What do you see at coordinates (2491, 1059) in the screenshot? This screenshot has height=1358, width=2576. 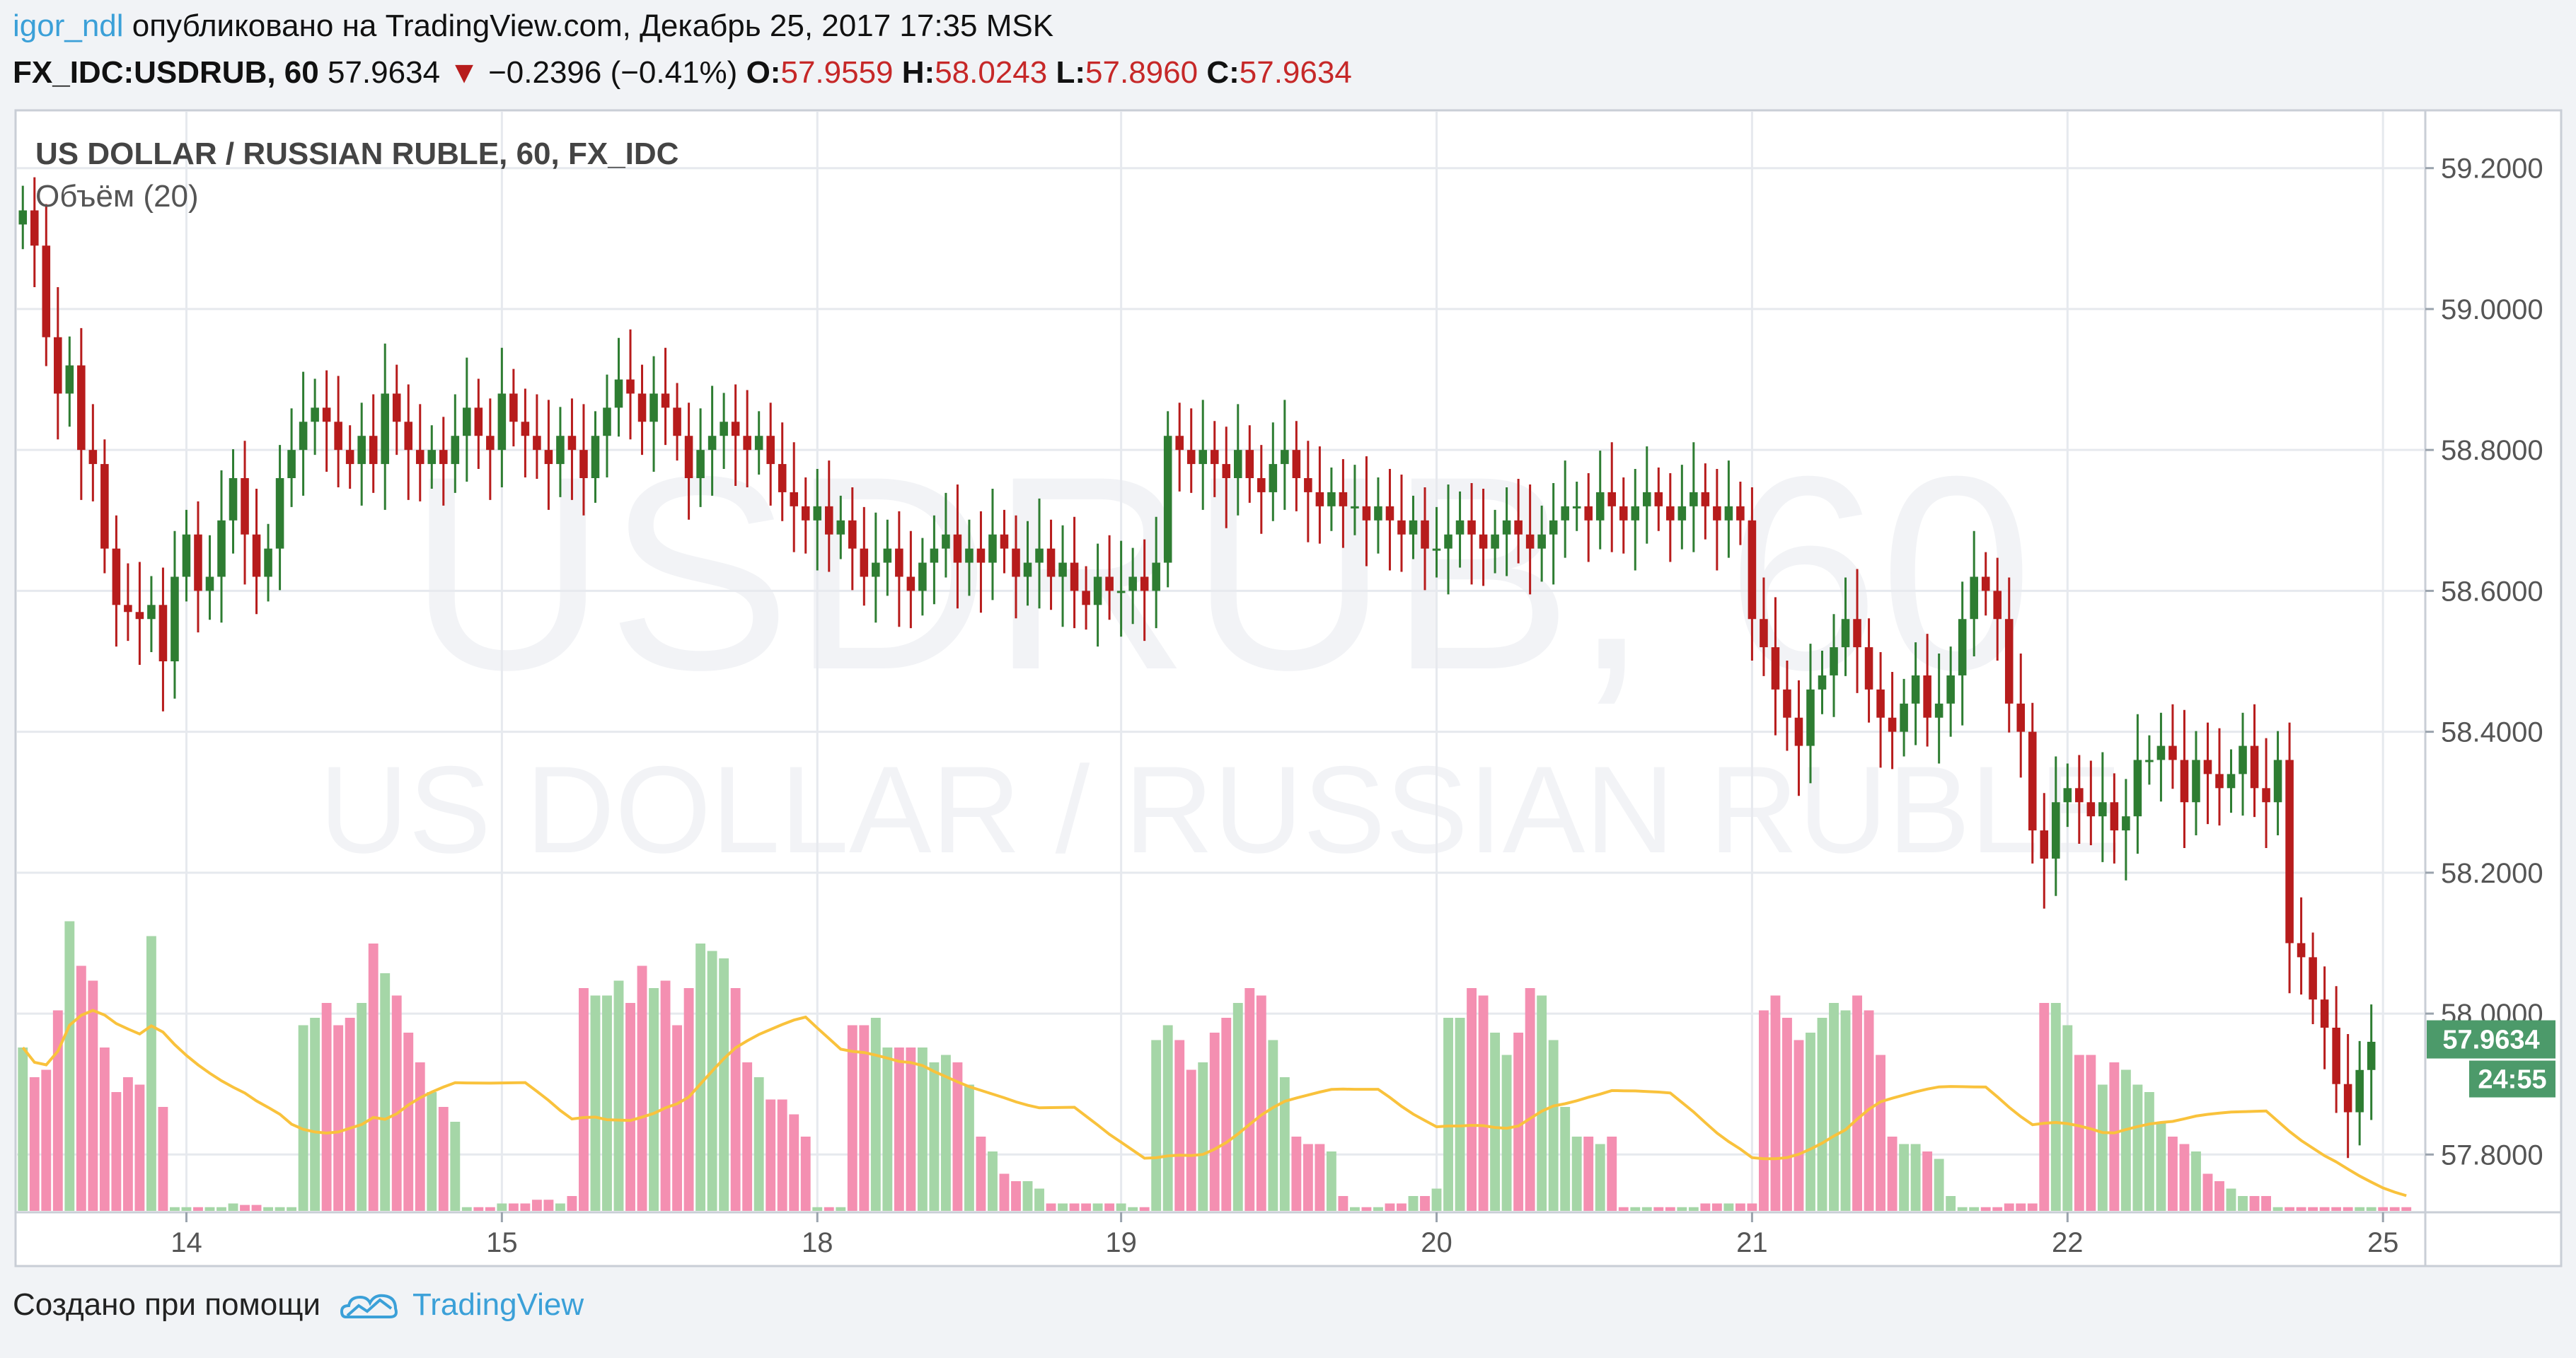 I see `price-badges: 57.9634 24:55` at bounding box center [2491, 1059].